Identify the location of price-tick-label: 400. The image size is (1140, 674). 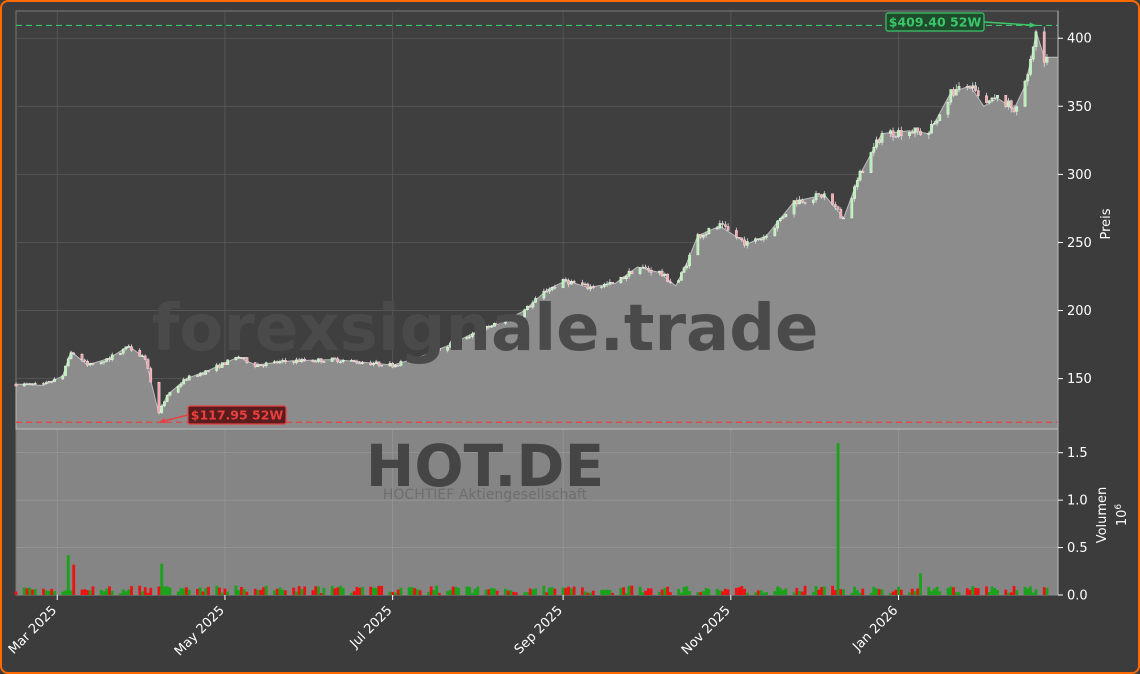
(1079, 39).